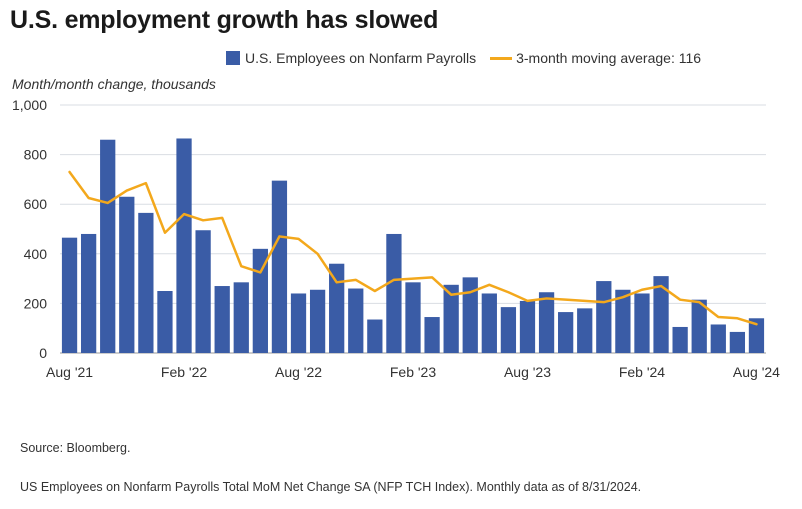 This screenshot has width=802, height=509. Describe the element at coordinates (29, 105) in the screenshot. I see `y-tick-label: 1,000` at that location.